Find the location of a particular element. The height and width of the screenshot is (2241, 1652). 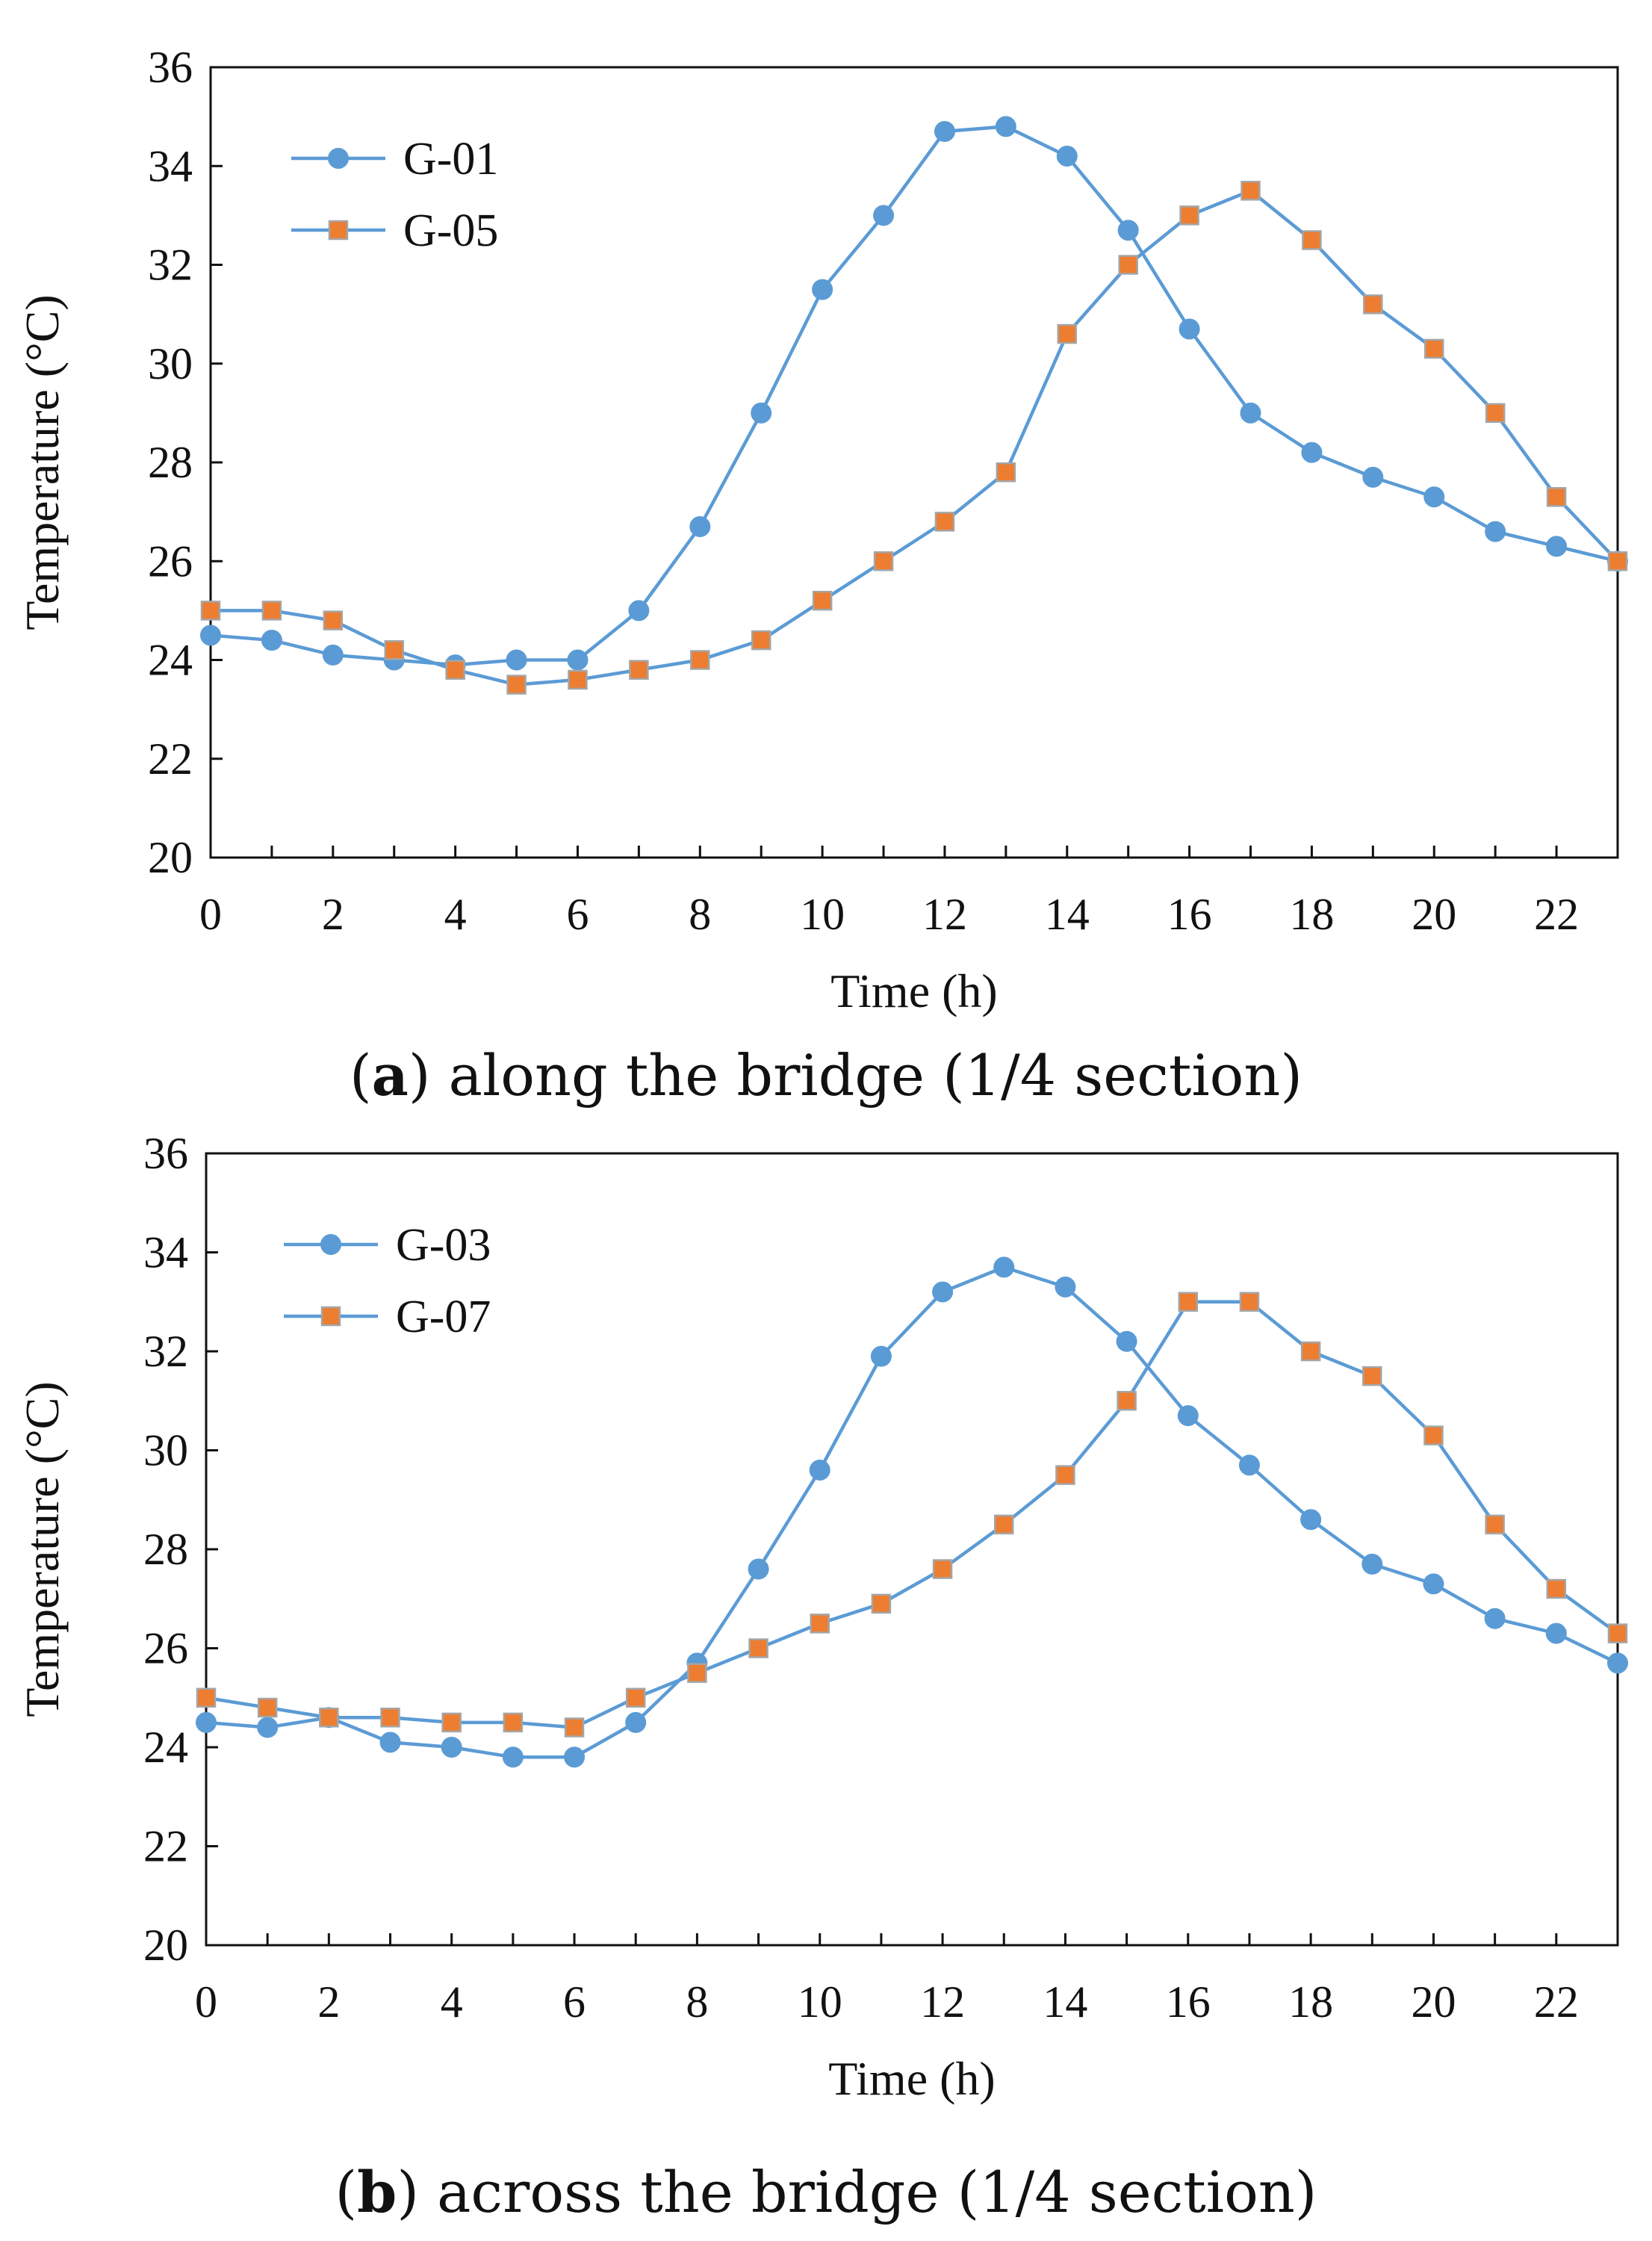

legend-G-01-point is located at coordinates (338, 158).